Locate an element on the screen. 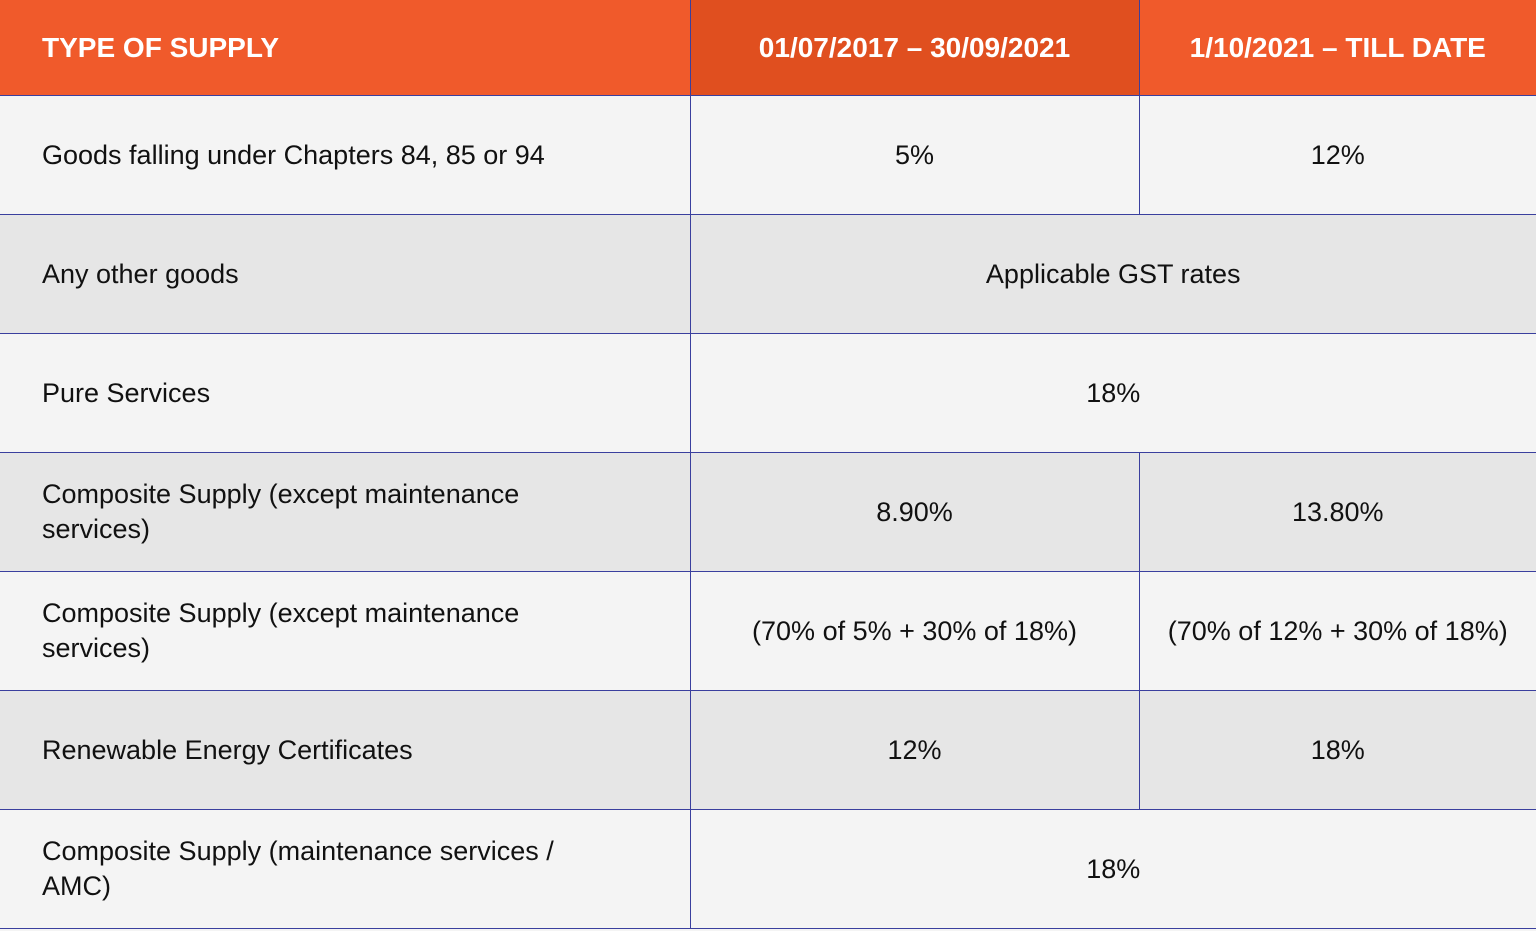 This screenshot has width=1536, height=931. row-type-label: Any other goods is located at coordinates (345, 274).